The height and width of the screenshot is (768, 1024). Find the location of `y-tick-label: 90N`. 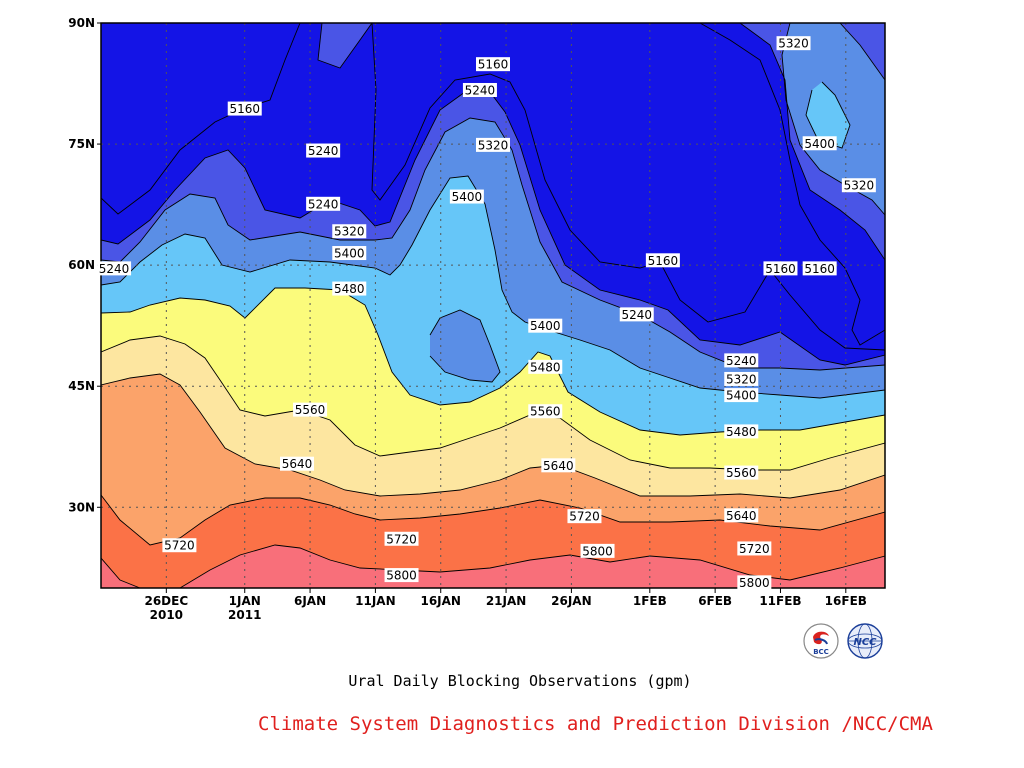

y-tick-label: 90N is located at coordinates (81, 23).